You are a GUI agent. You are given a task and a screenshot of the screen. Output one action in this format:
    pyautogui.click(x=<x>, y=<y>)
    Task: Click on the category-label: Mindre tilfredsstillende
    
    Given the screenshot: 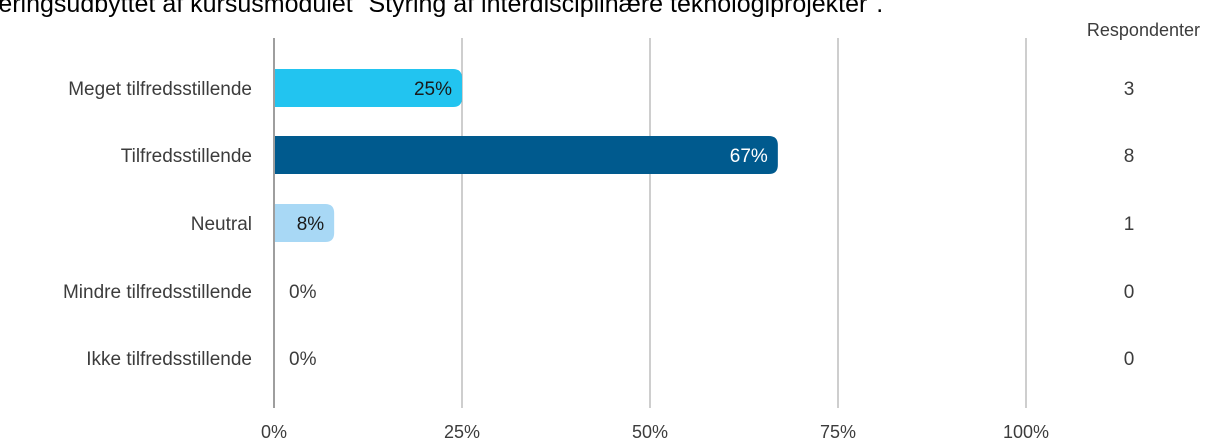 What is the action you would take?
    pyautogui.click(x=157, y=292)
    